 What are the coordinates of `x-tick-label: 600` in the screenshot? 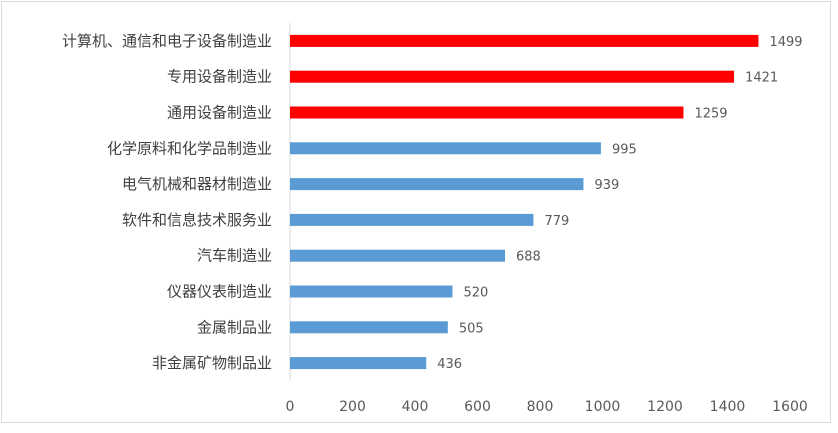 It's located at (477, 407).